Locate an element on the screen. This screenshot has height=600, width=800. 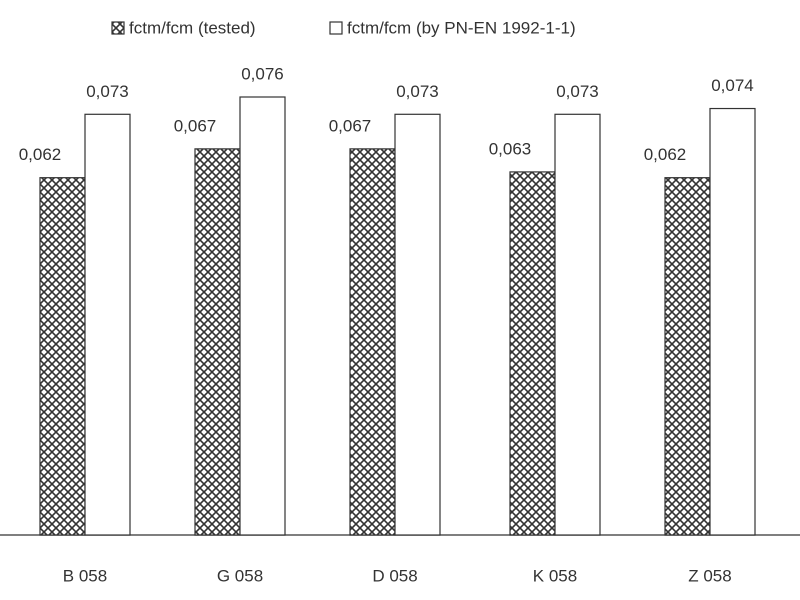
x-tick-label: K 058 is located at coordinates (555, 575).